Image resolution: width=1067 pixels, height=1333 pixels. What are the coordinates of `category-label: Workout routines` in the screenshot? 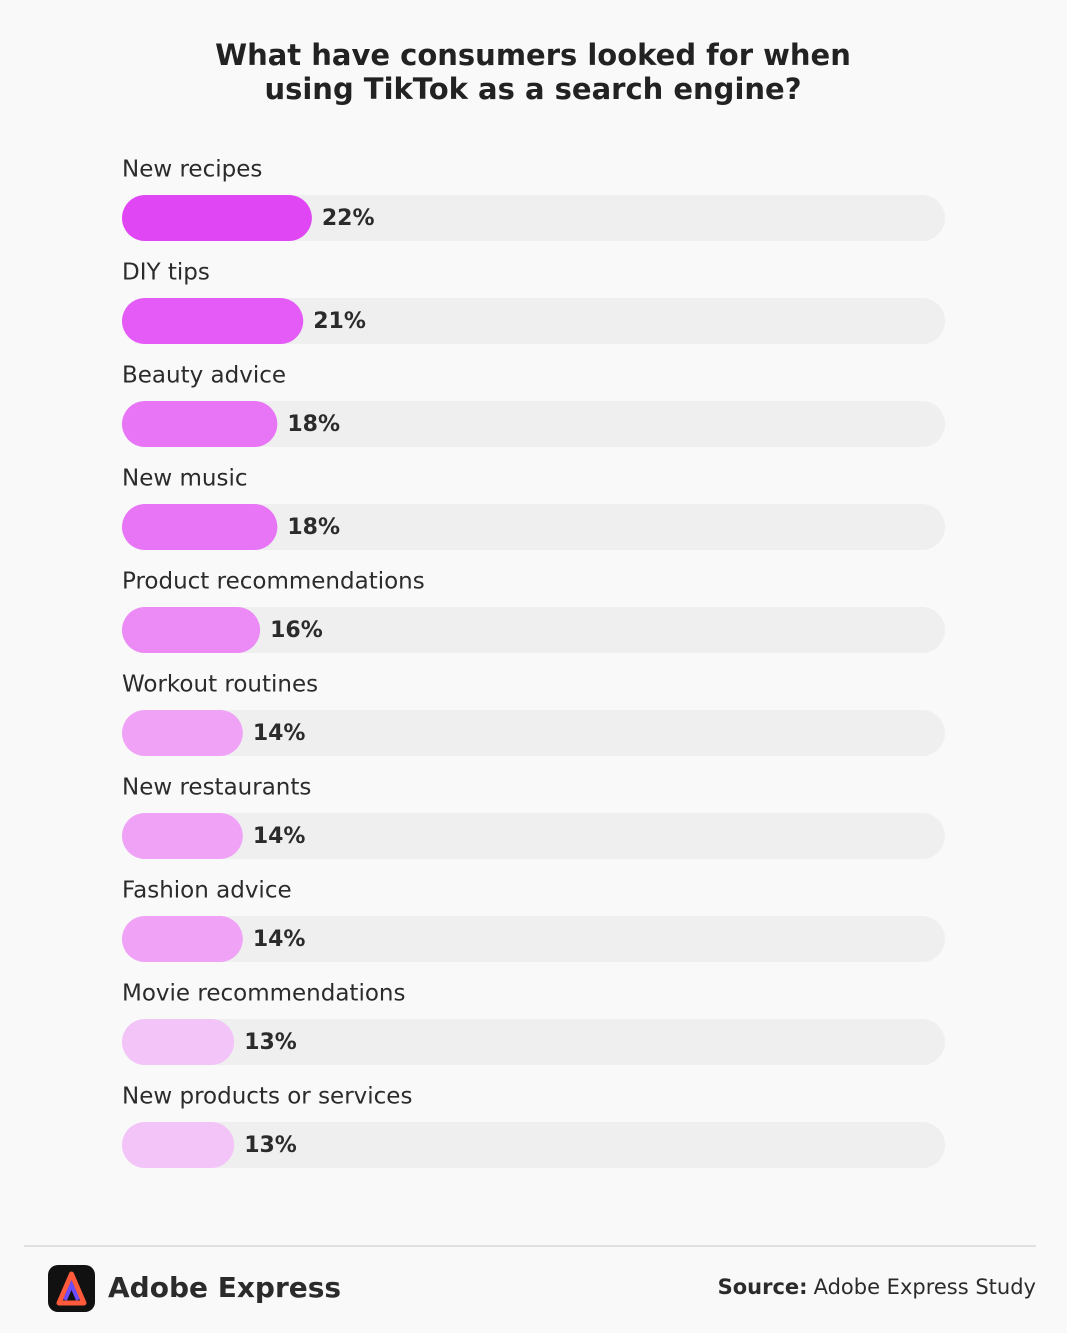 It's located at (220, 685).